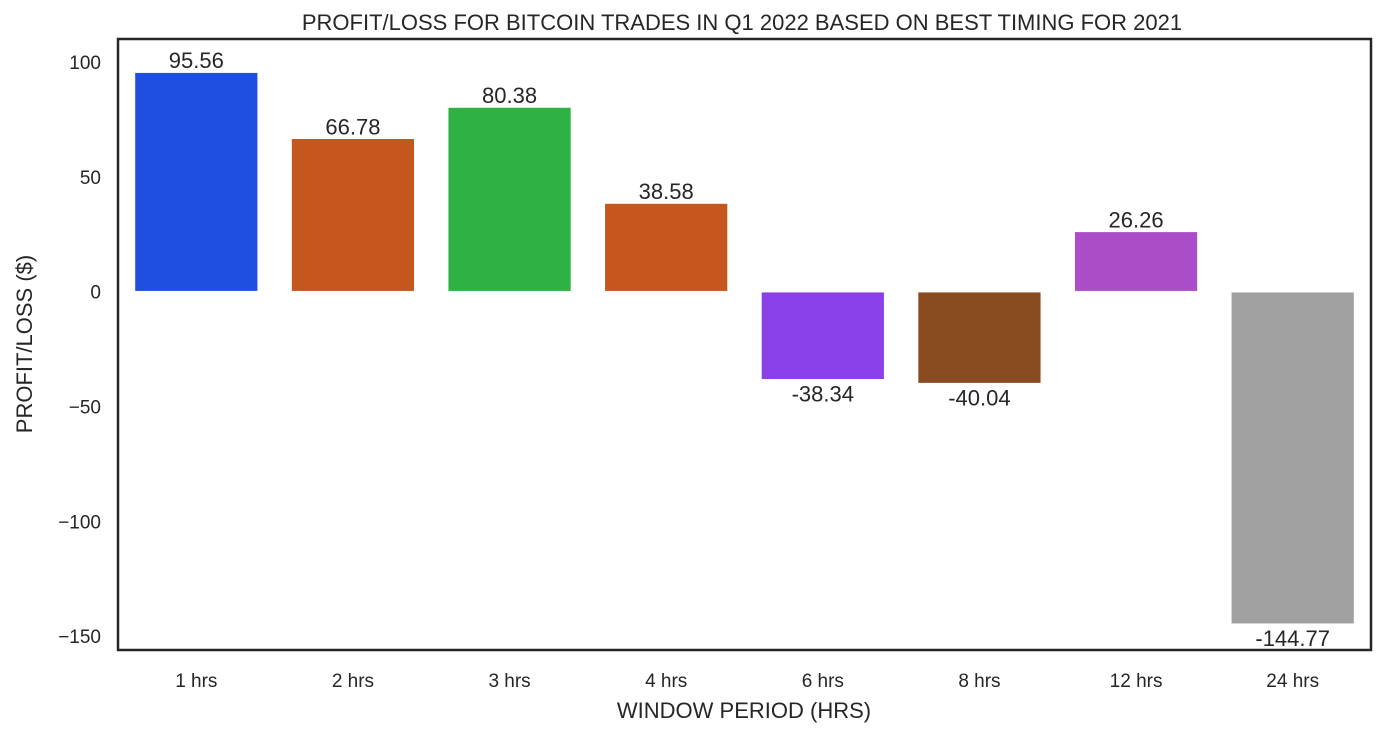 The height and width of the screenshot is (733, 1400). What do you see at coordinates (352, 126) in the screenshot?
I see `data-label: 66.78` at bounding box center [352, 126].